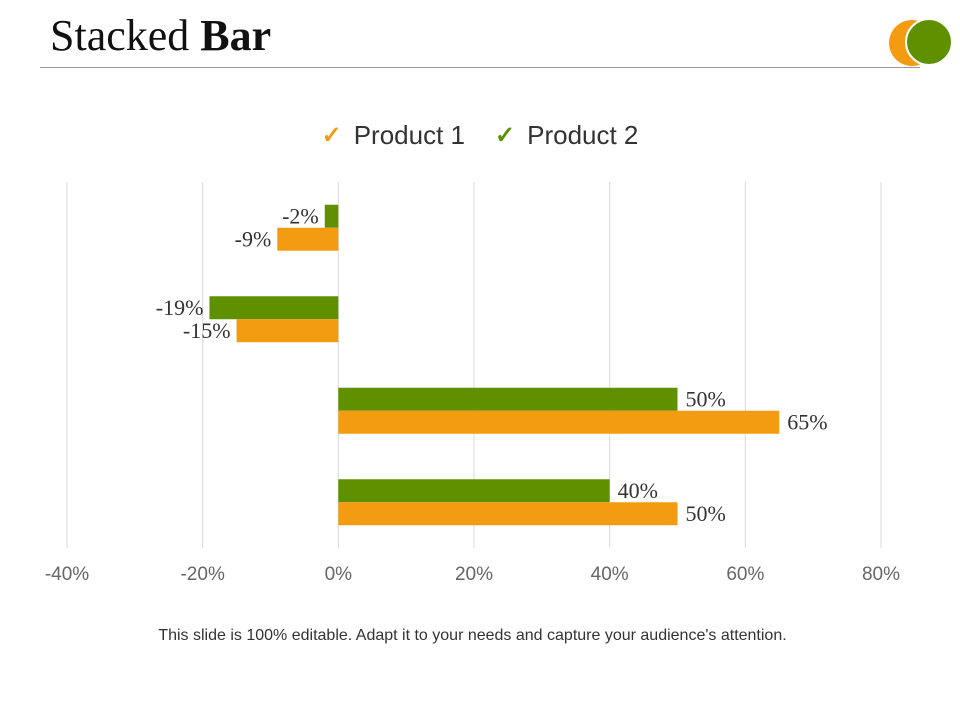 The height and width of the screenshot is (720, 960). Describe the element at coordinates (236, 35) in the screenshot. I see `title-bold: Bar` at that location.